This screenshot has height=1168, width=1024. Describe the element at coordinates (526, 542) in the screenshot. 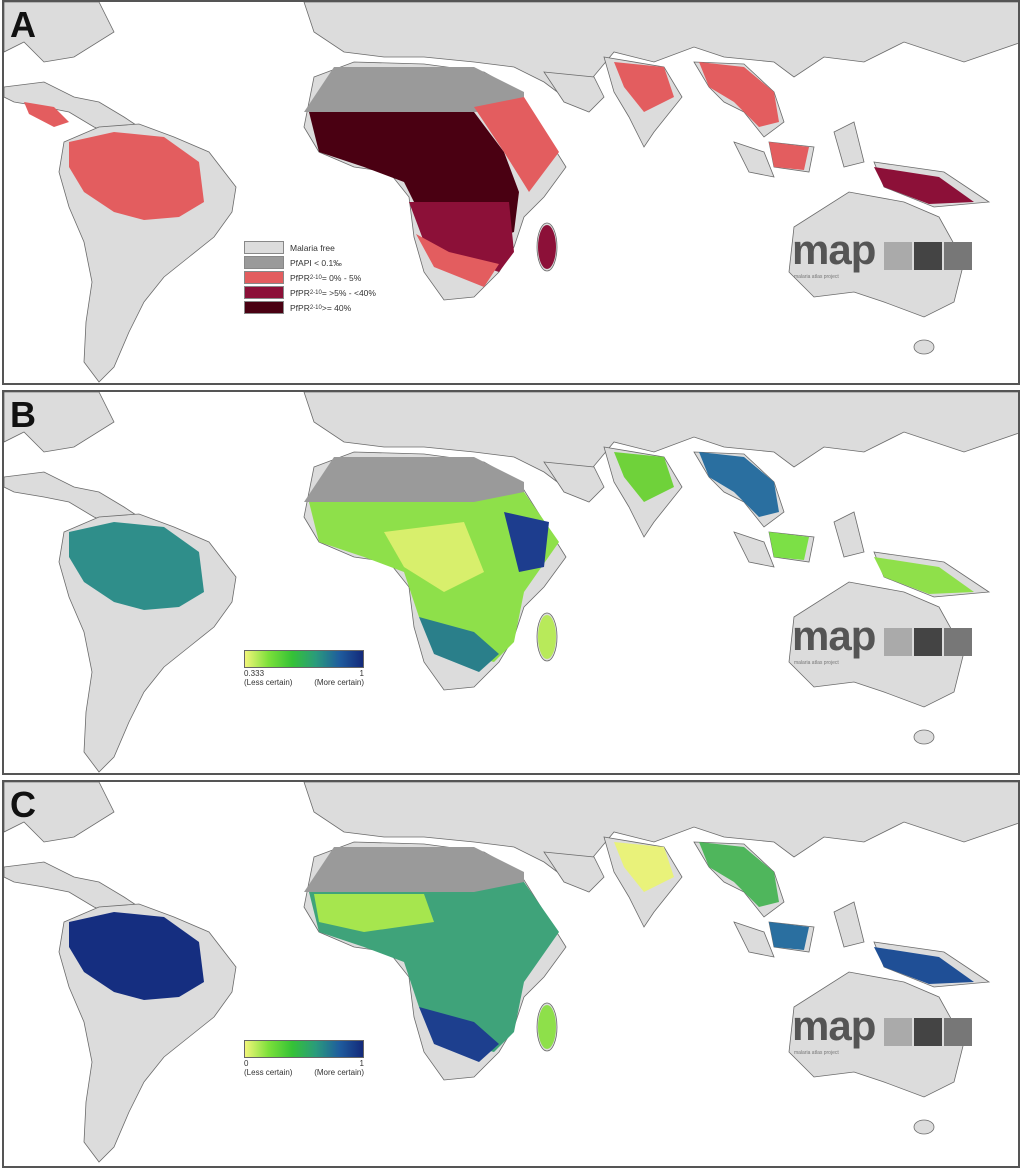

I see `region-east-africa` at that location.